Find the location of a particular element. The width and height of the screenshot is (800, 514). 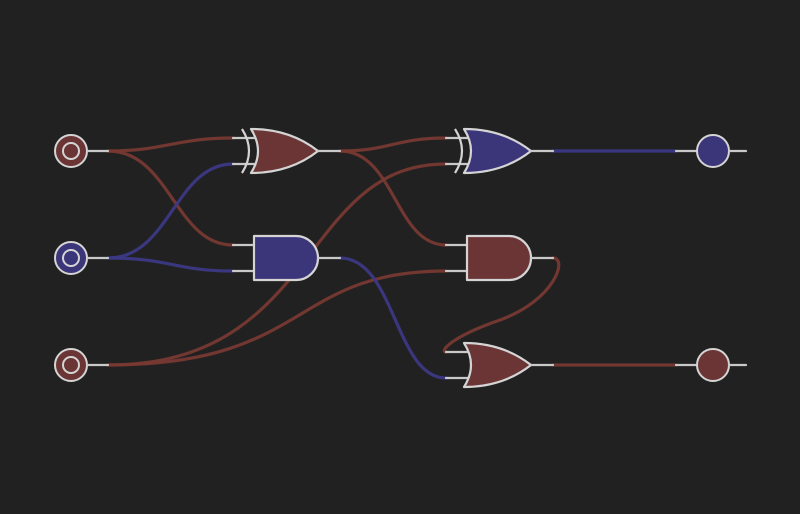

wire-a-to-xor1 is located at coordinates (170, 144).